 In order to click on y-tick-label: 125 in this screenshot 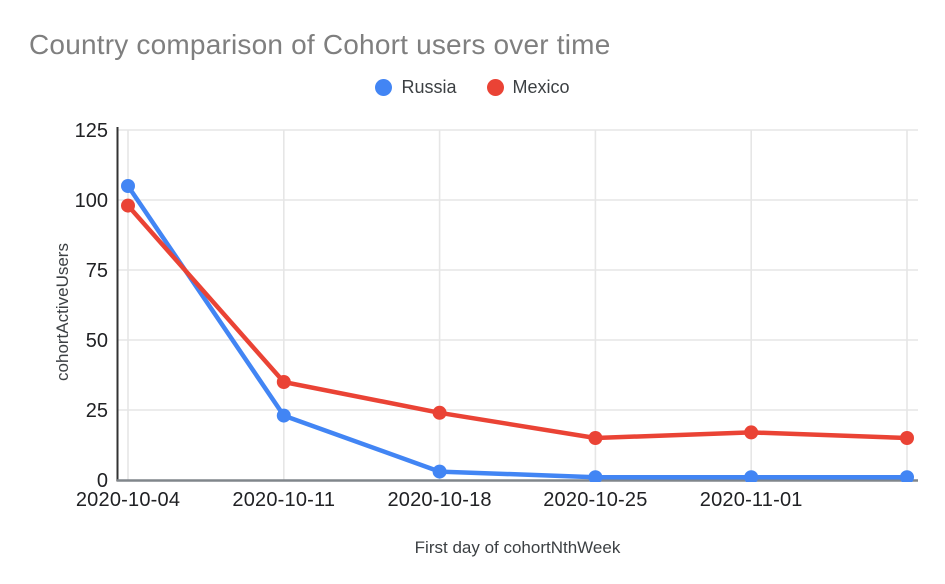, I will do `click(91, 131)`.